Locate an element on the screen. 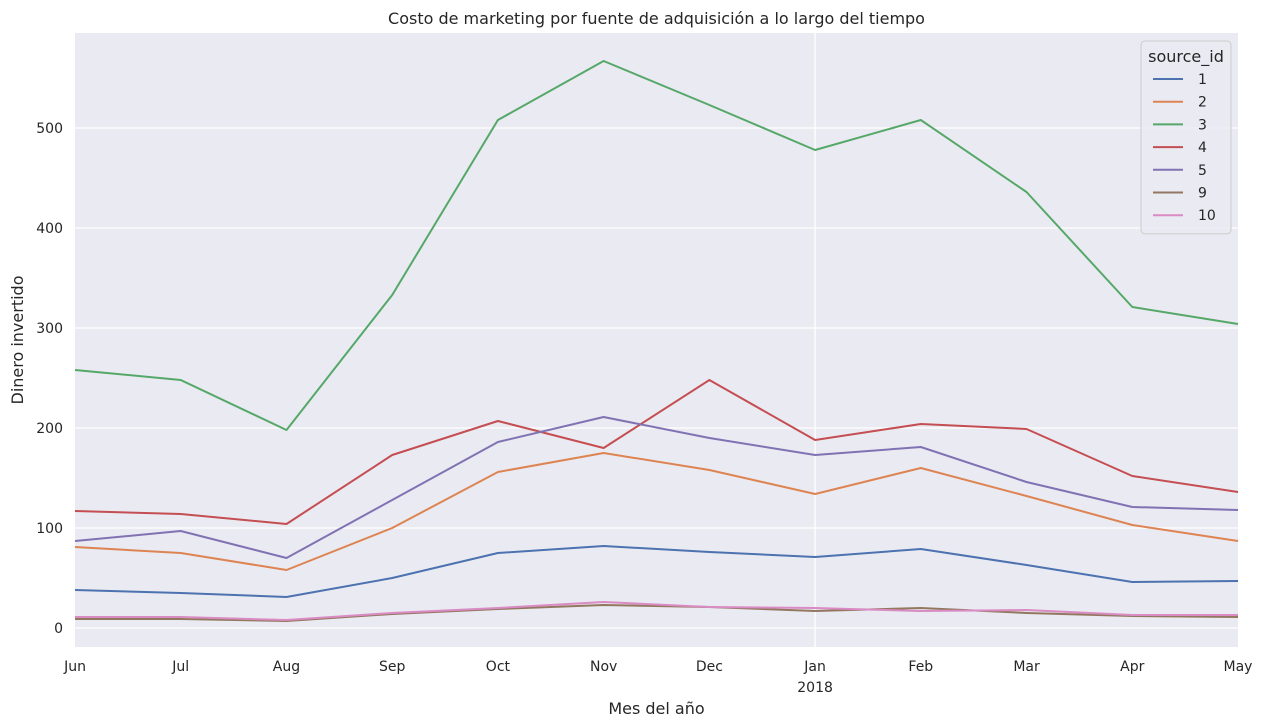 The image size is (1264, 727). legend-items: 1 2 3 4 5 9 10 is located at coordinates (1184, 148).